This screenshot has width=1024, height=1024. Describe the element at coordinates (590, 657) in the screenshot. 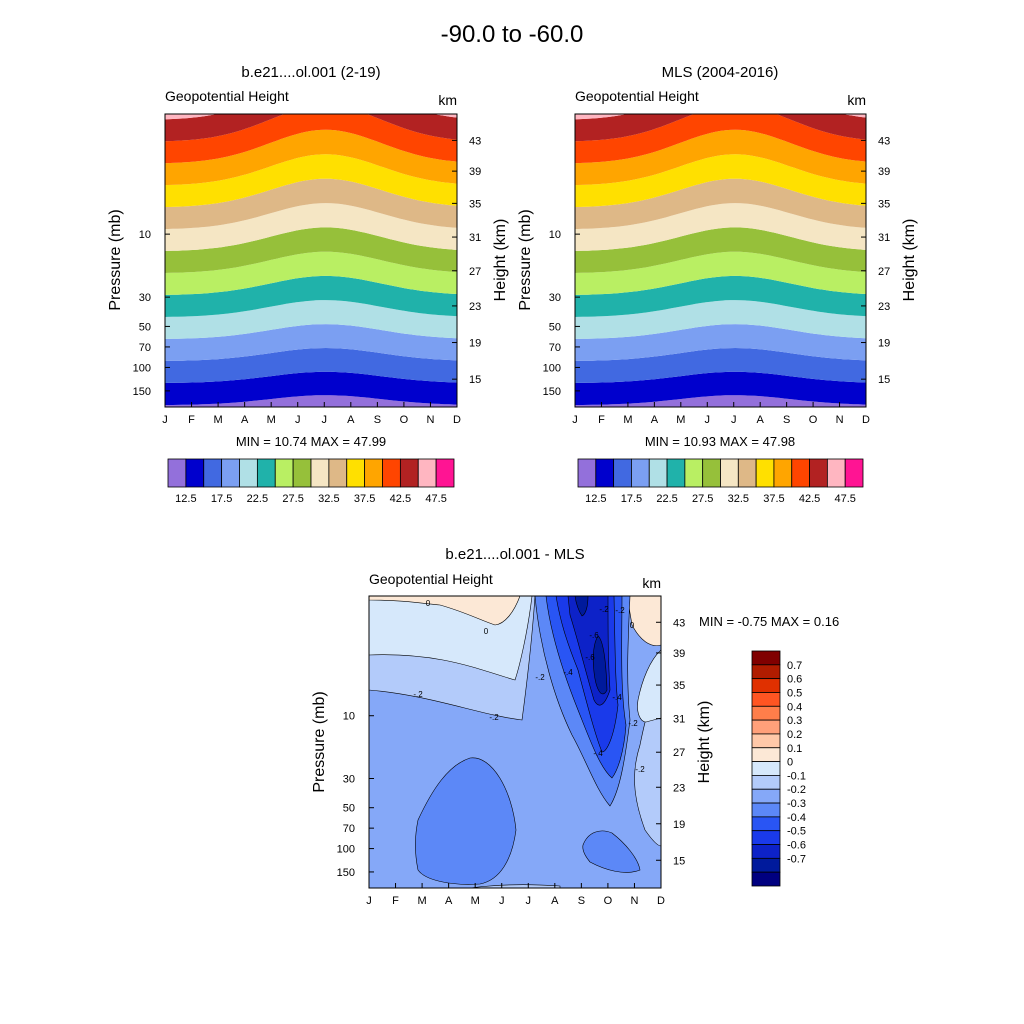

I see `contour-label: -.6` at that location.